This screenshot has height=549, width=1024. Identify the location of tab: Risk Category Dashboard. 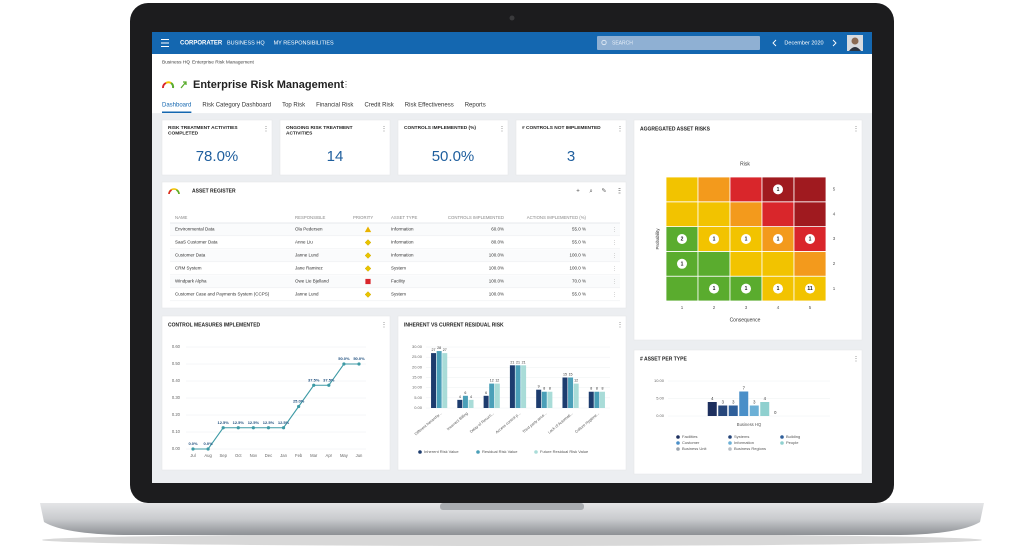
(236, 106).